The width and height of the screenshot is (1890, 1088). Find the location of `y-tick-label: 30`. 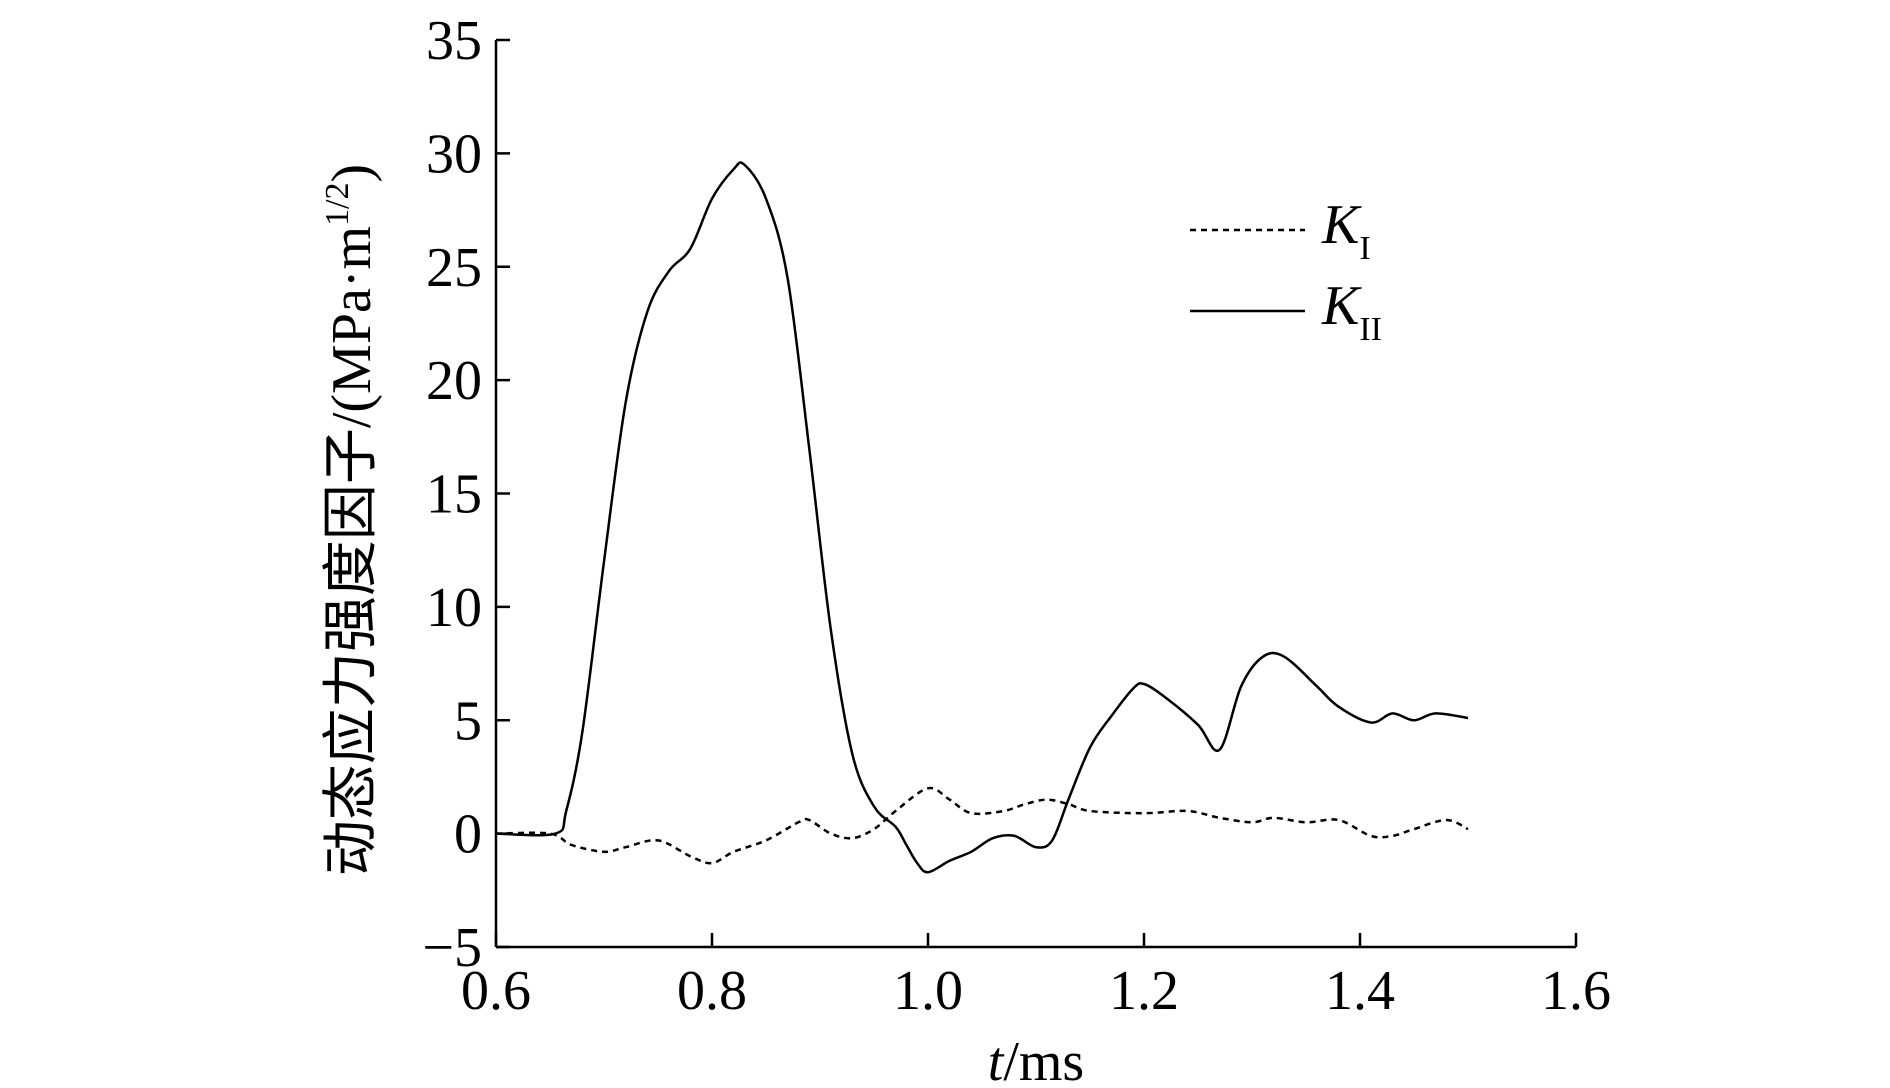

y-tick-label: 30 is located at coordinates (454, 154).